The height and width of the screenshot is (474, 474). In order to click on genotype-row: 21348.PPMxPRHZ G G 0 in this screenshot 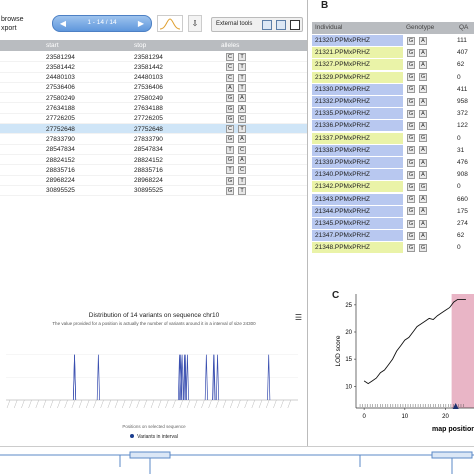, I will do `click(393, 248)`.